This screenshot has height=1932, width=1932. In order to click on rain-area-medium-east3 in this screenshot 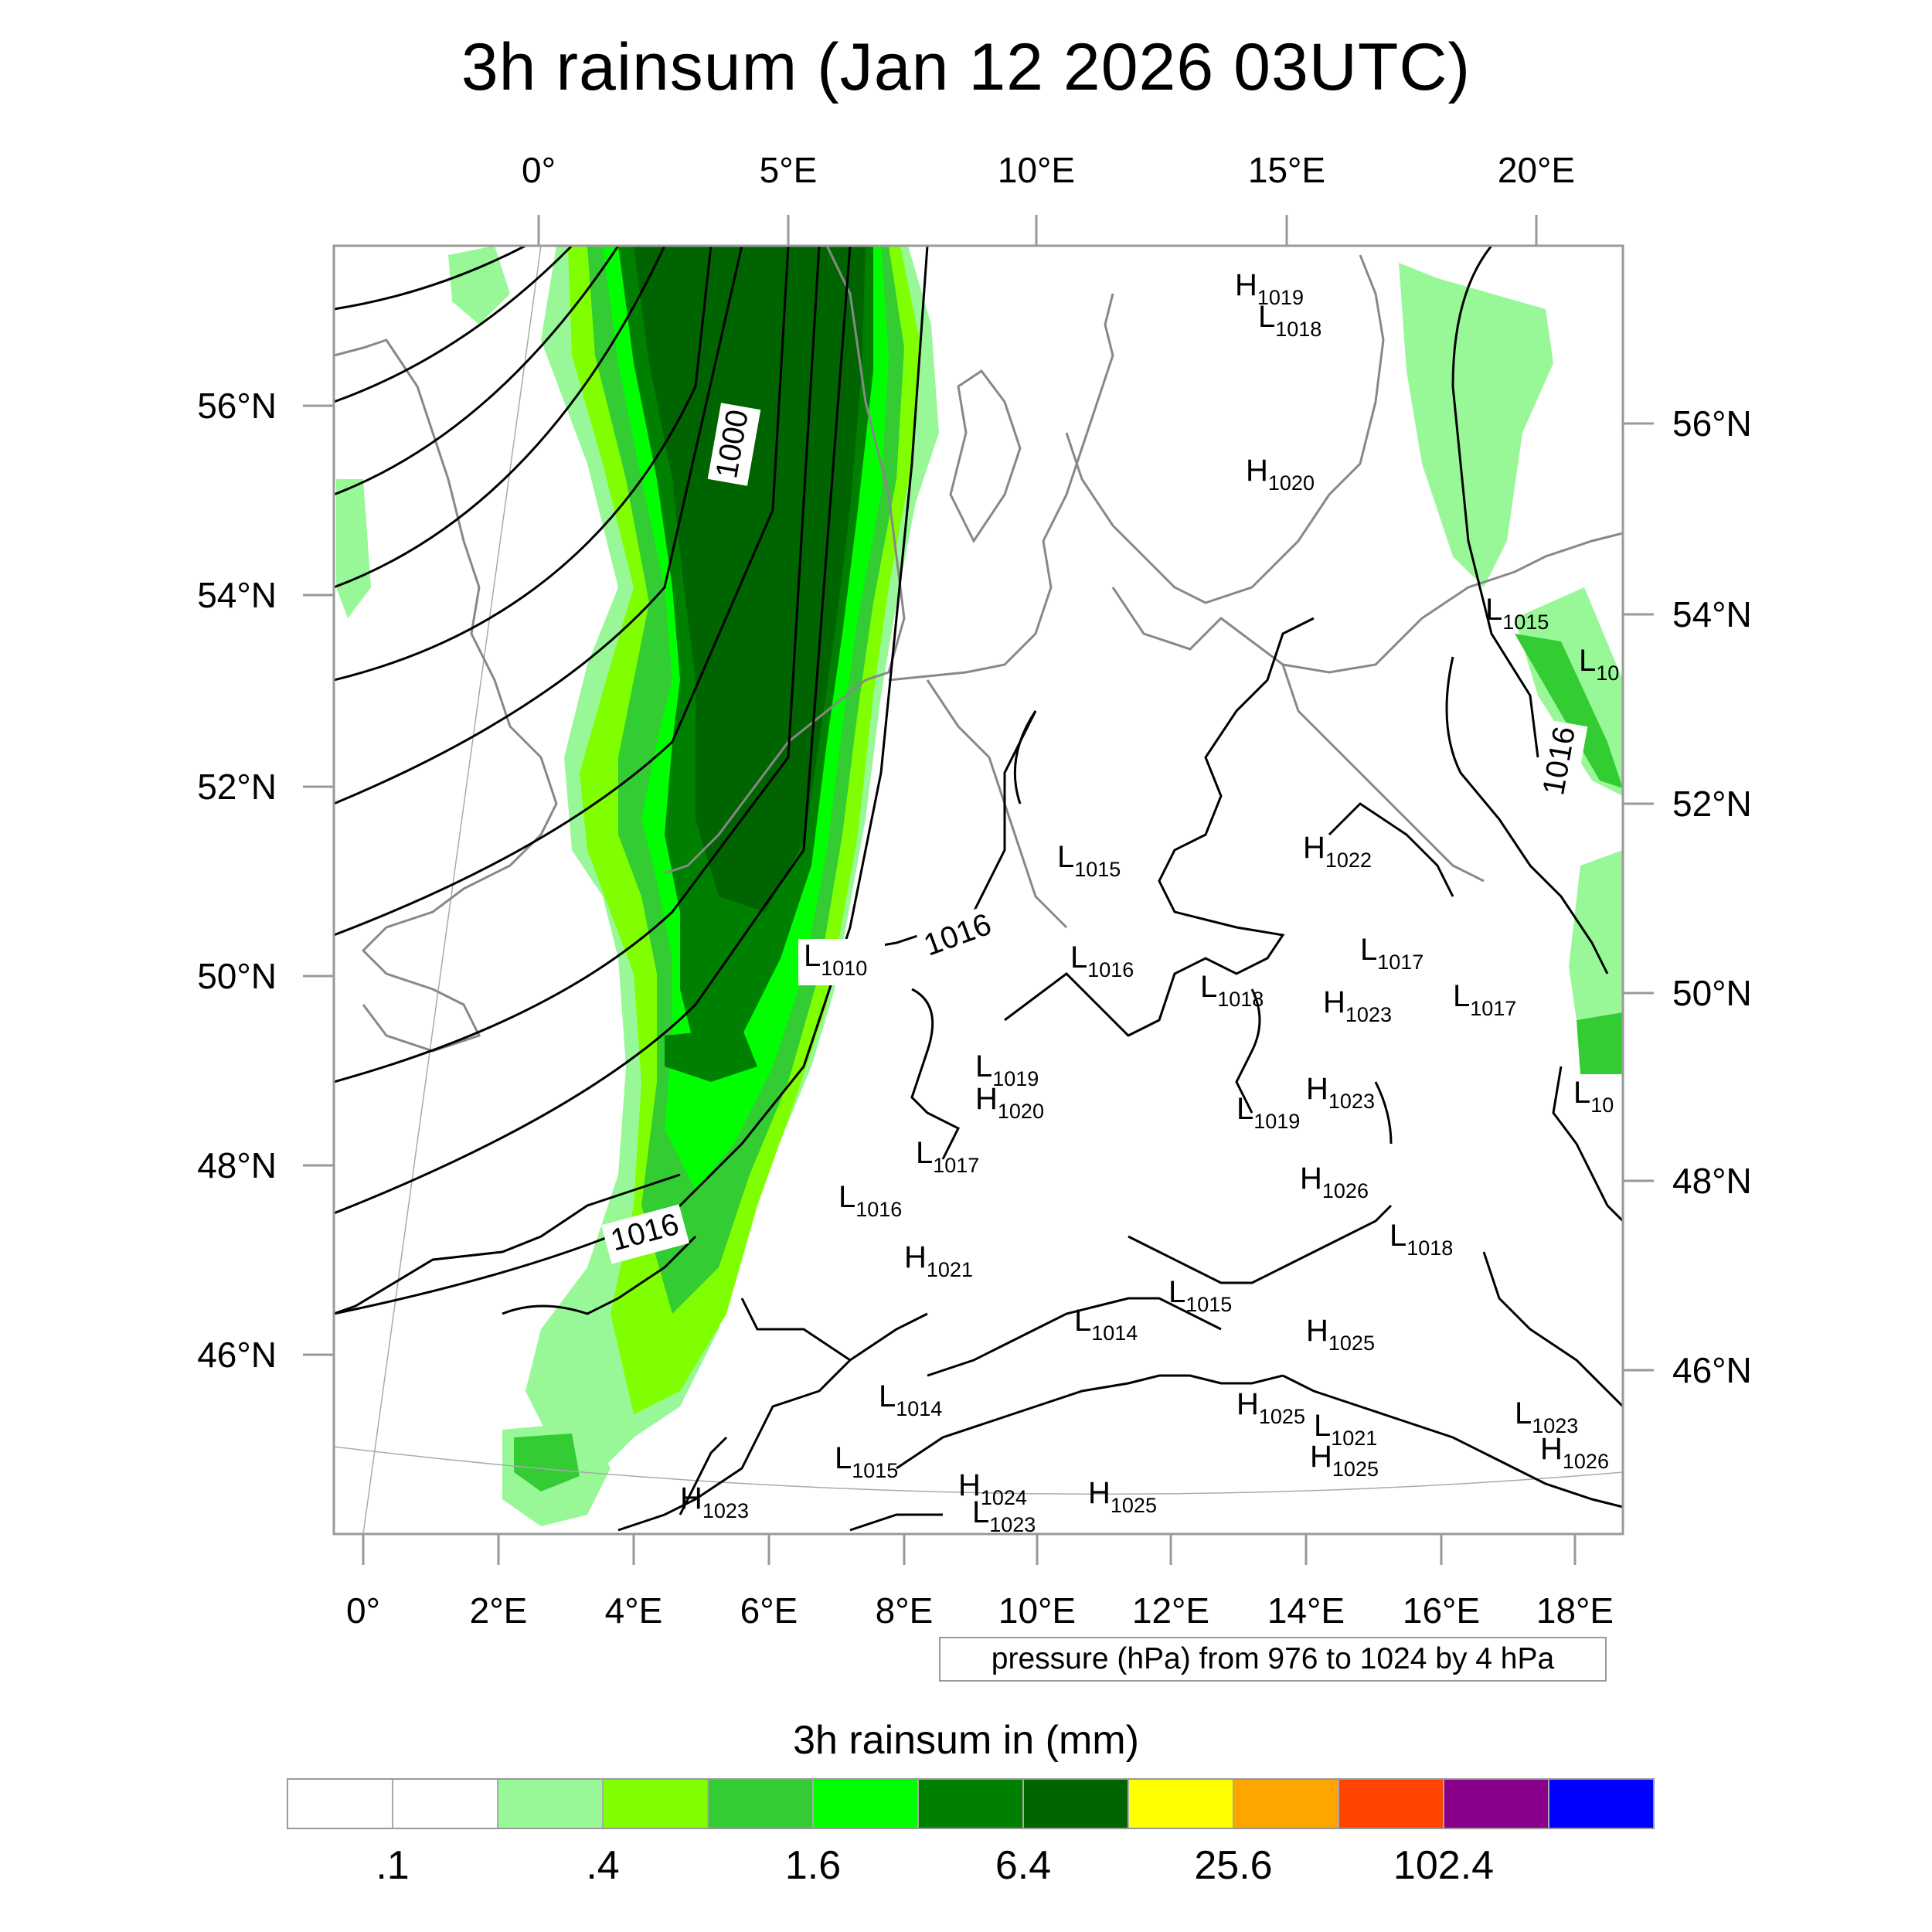, I will do `click(1600, 1043)`.